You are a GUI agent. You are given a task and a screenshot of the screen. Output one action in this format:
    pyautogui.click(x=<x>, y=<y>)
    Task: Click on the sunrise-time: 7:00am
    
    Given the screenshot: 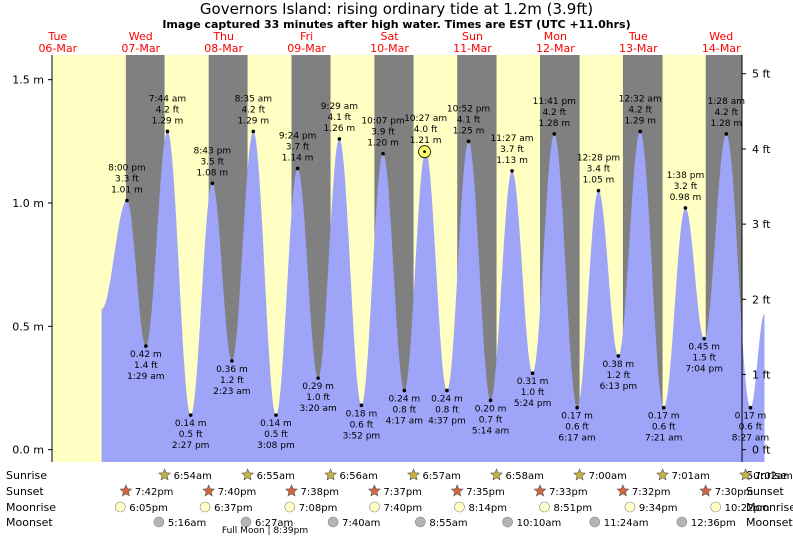 What is the action you would take?
    pyautogui.click(x=608, y=476)
    